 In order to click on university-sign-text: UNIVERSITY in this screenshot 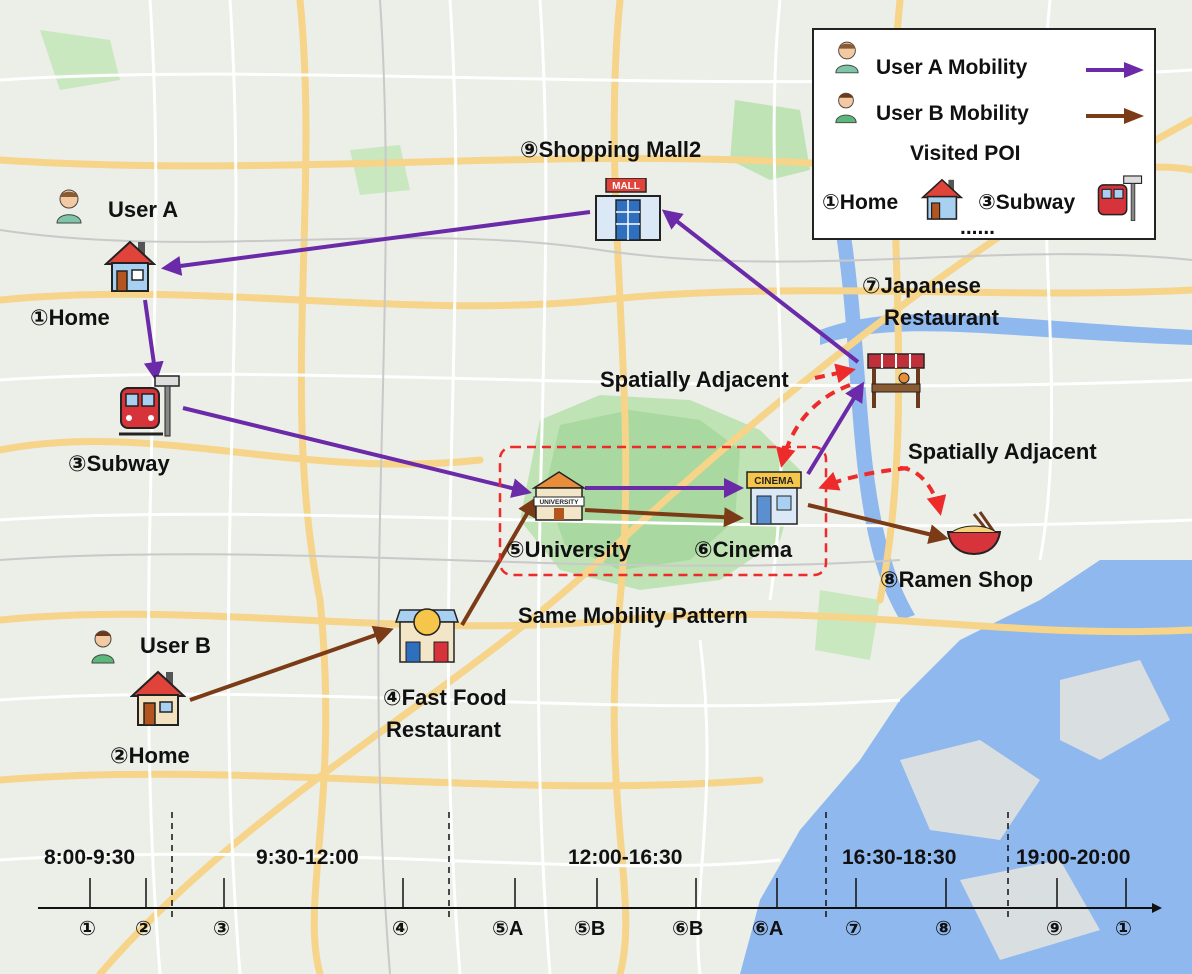, I will do `click(559, 502)`.